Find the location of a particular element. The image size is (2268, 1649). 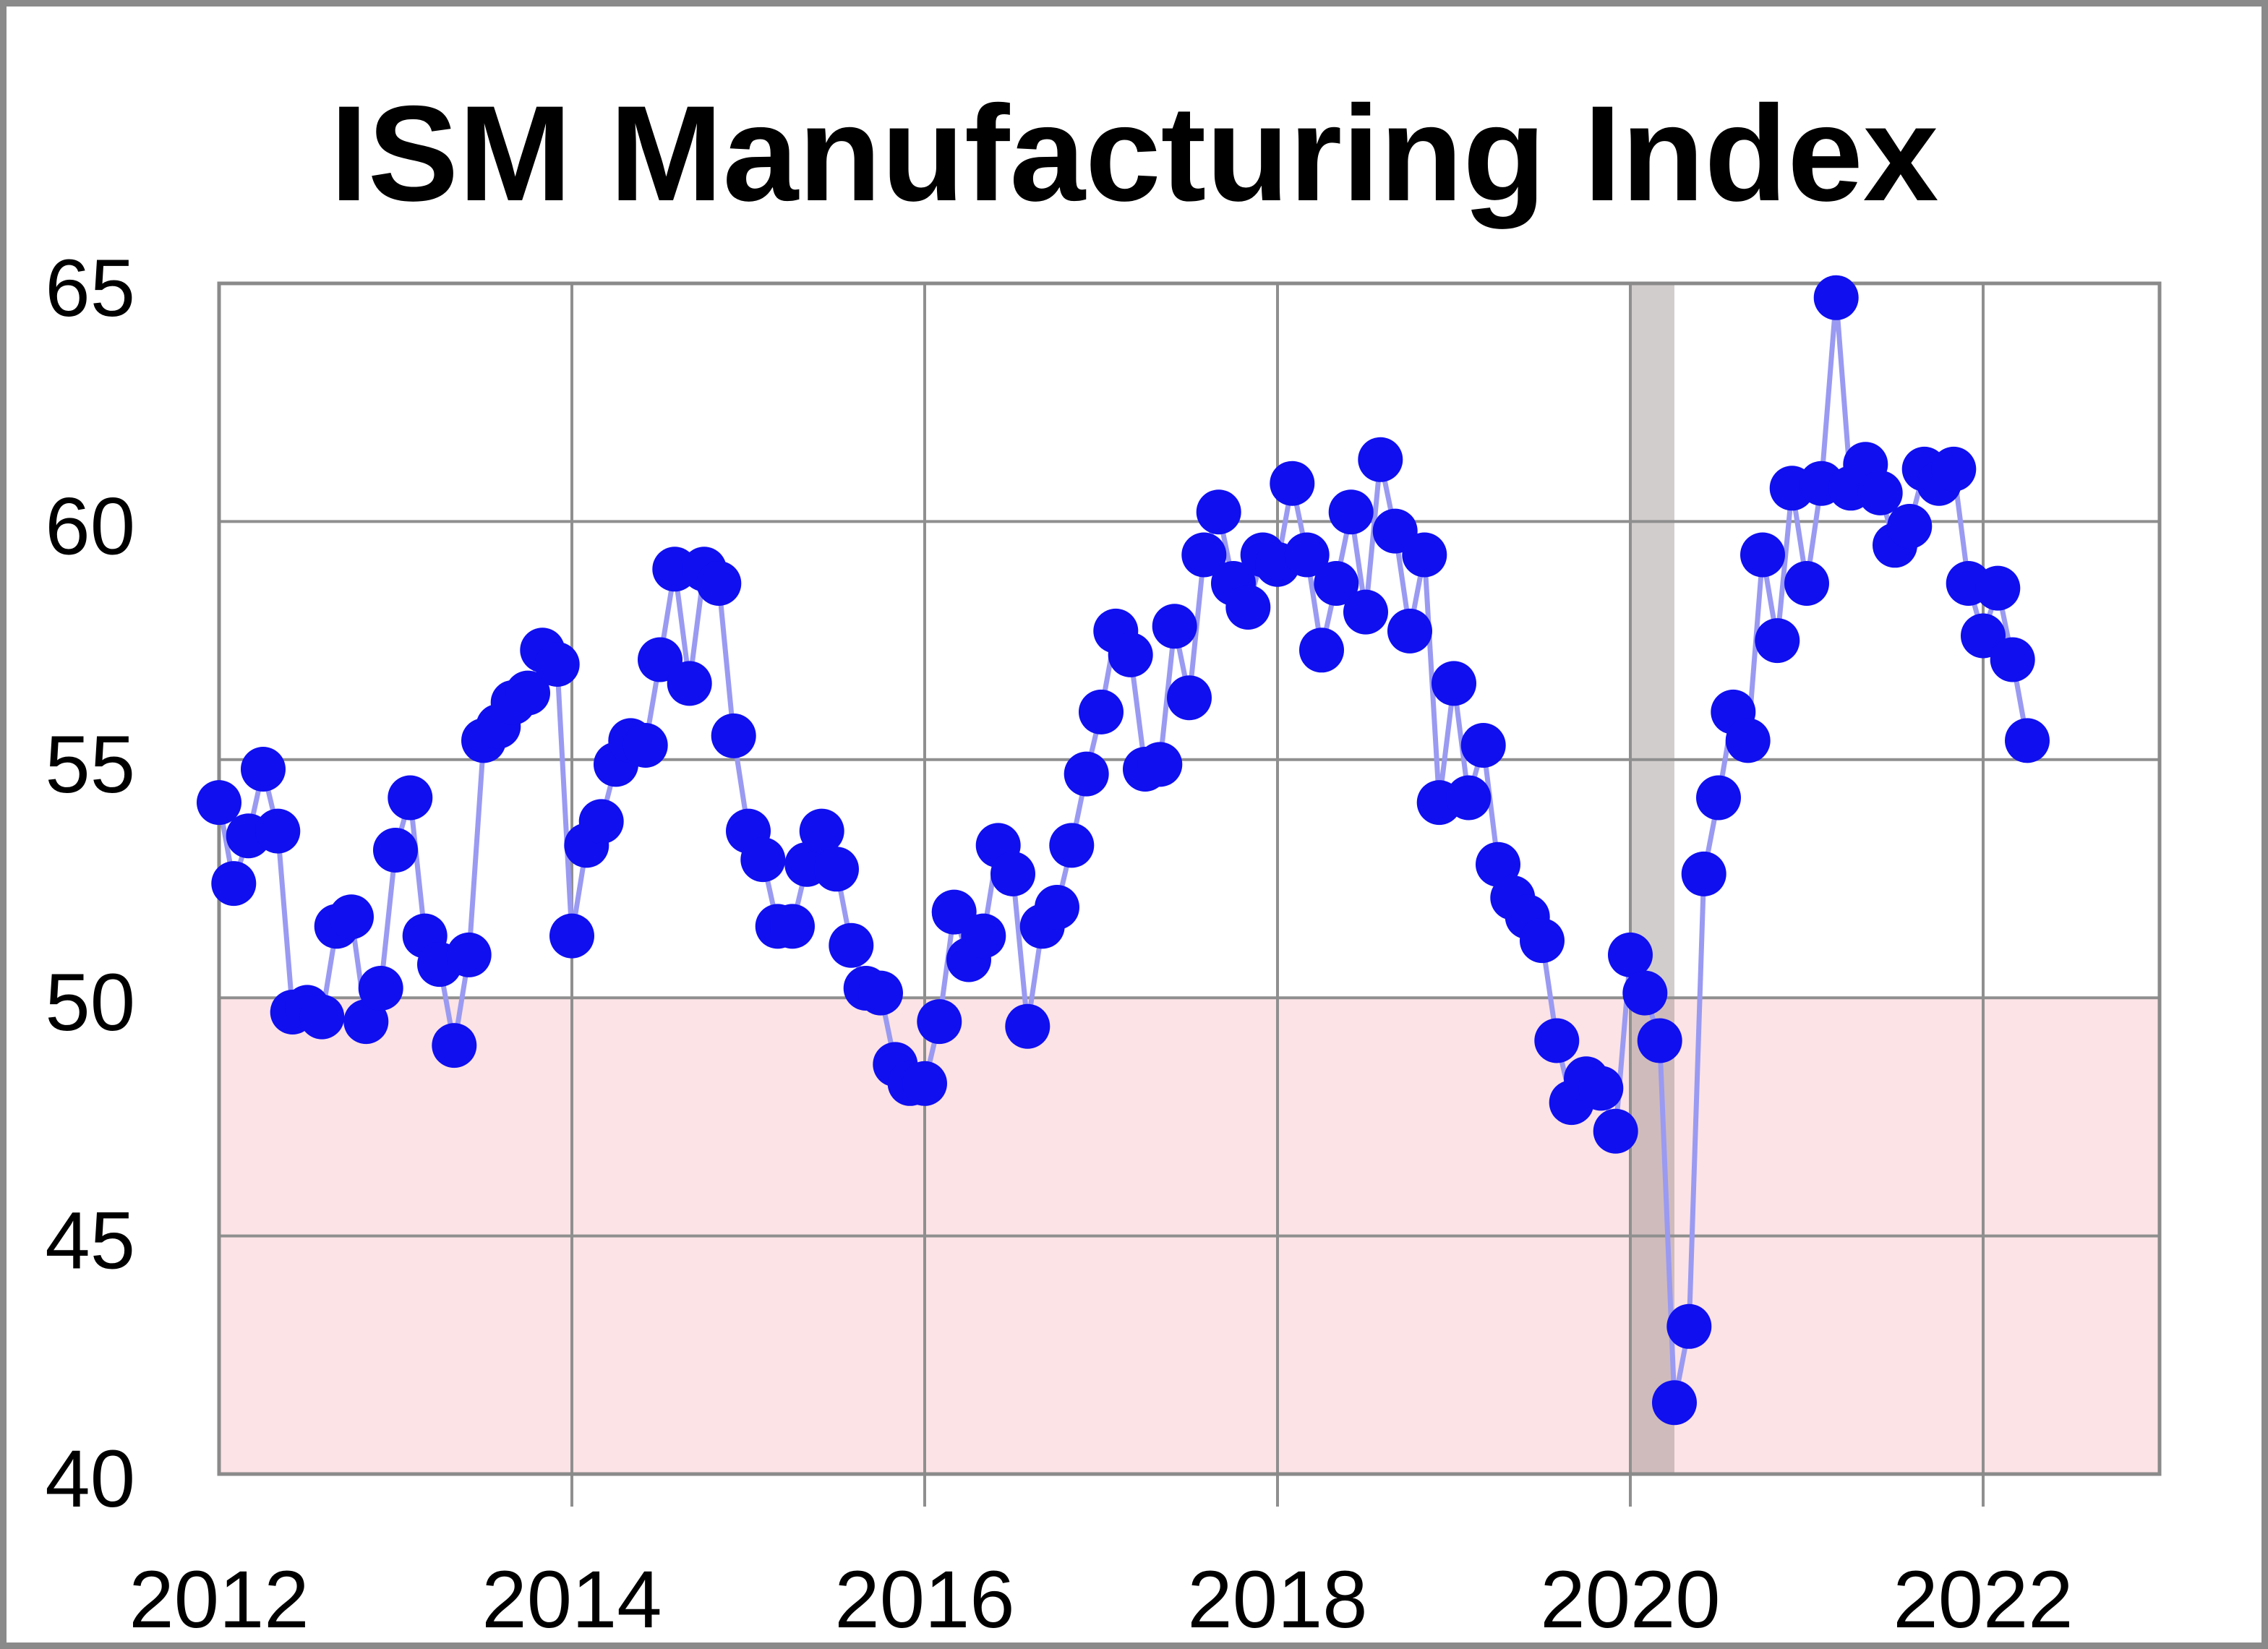

y-tick-label: 60 is located at coordinates (90, 526).